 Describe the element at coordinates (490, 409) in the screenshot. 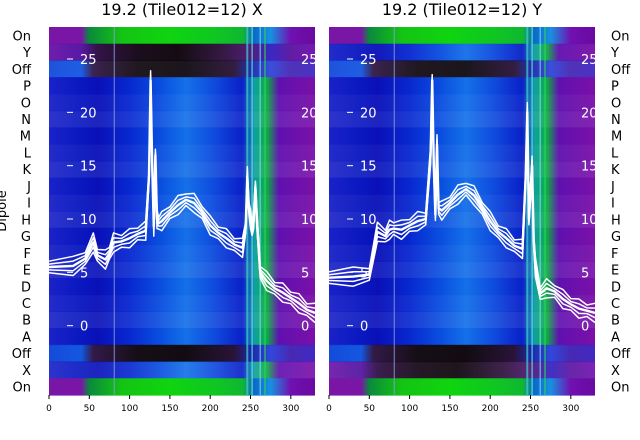

I see `x-tick-label: 200` at that location.